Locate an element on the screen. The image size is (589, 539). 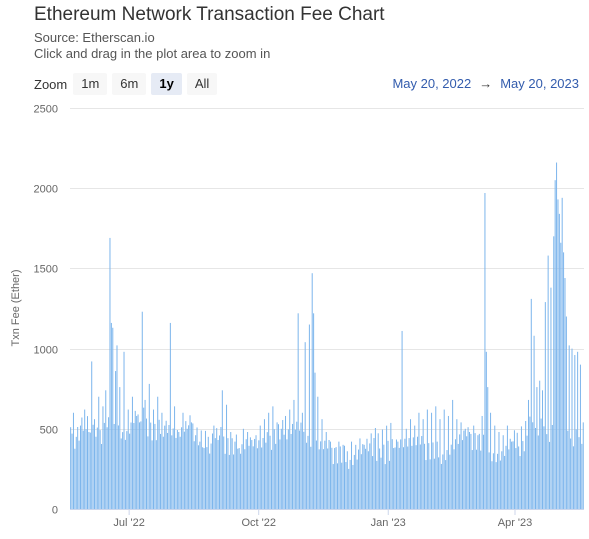
range-start-date: May 20, 2022 is located at coordinates (432, 83).